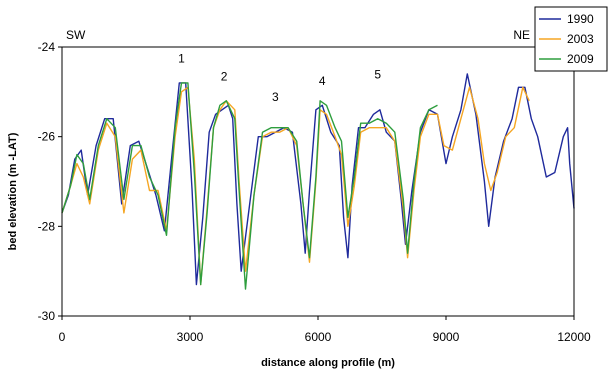 The width and height of the screenshot is (609, 374). I want to click on x-tick-label: 9000, so click(446, 337).